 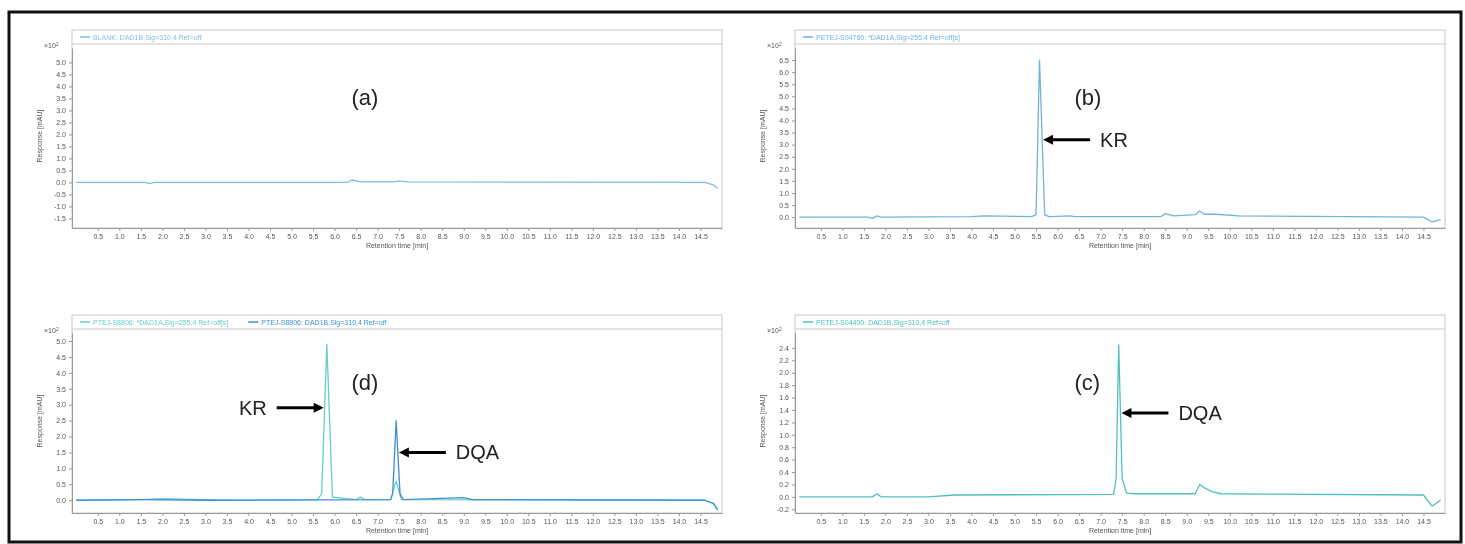 I want to click on annotation: (c), so click(x=1087, y=382).